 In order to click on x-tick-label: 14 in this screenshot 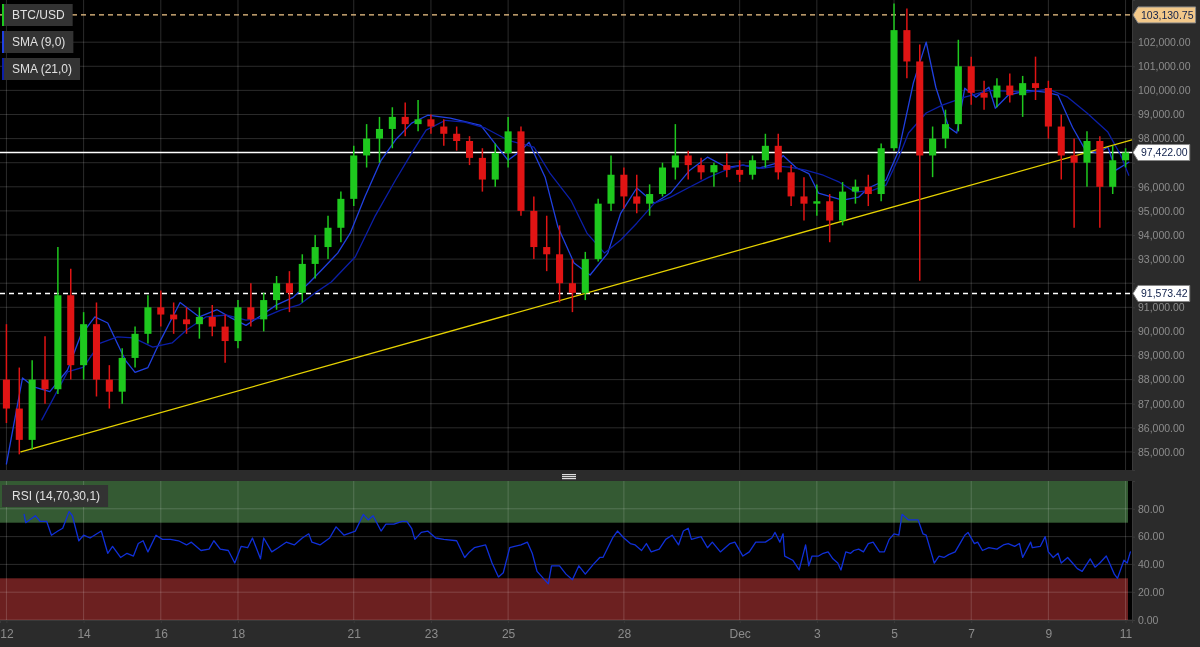, I will do `click(84, 633)`.